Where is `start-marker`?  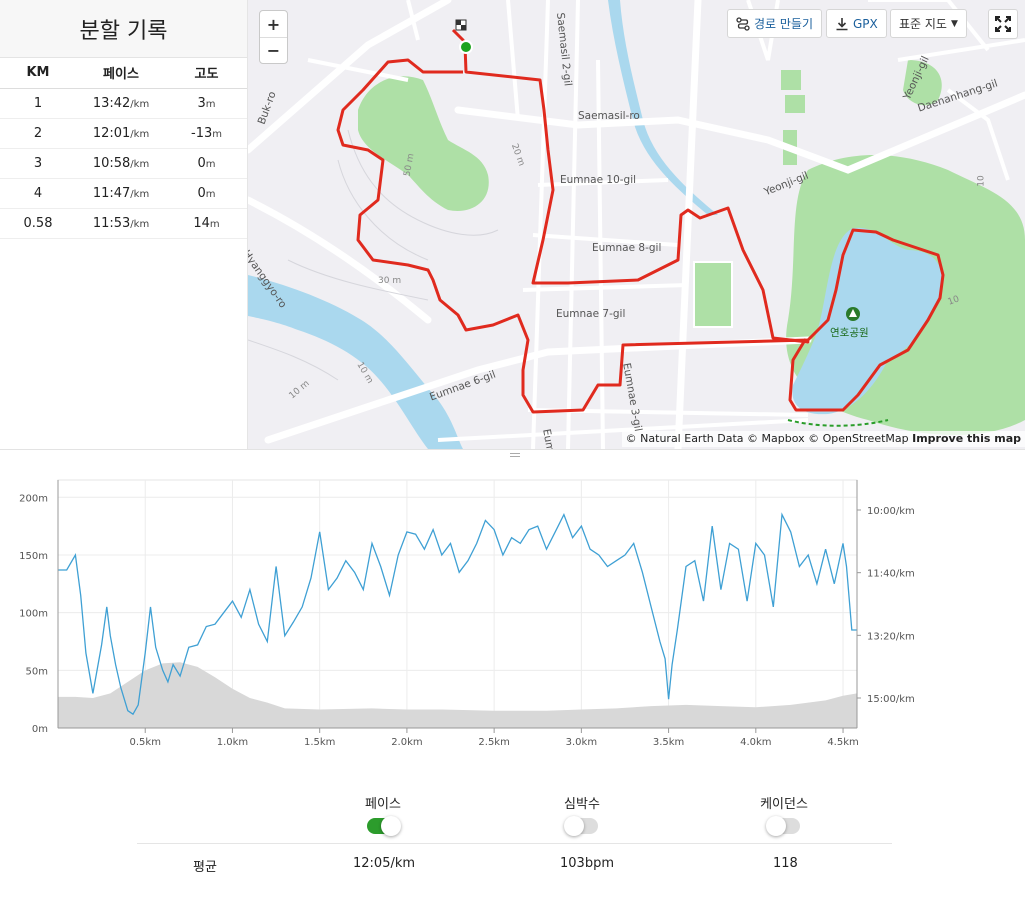 start-marker is located at coordinates (466, 47).